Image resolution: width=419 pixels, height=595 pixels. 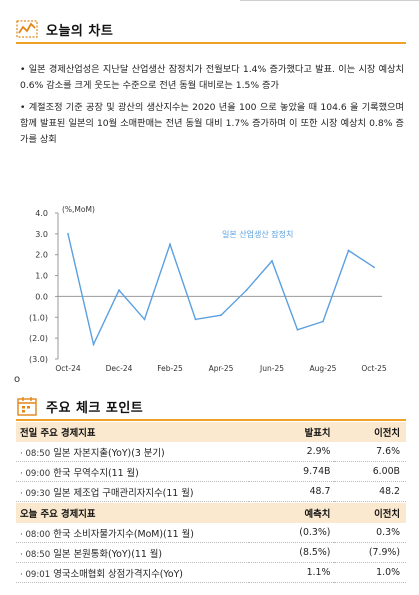 What do you see at coordinates (370, 471) in the screenshot?
I see `row-prev-value: 6.00B` at bounding box center [370, 471].